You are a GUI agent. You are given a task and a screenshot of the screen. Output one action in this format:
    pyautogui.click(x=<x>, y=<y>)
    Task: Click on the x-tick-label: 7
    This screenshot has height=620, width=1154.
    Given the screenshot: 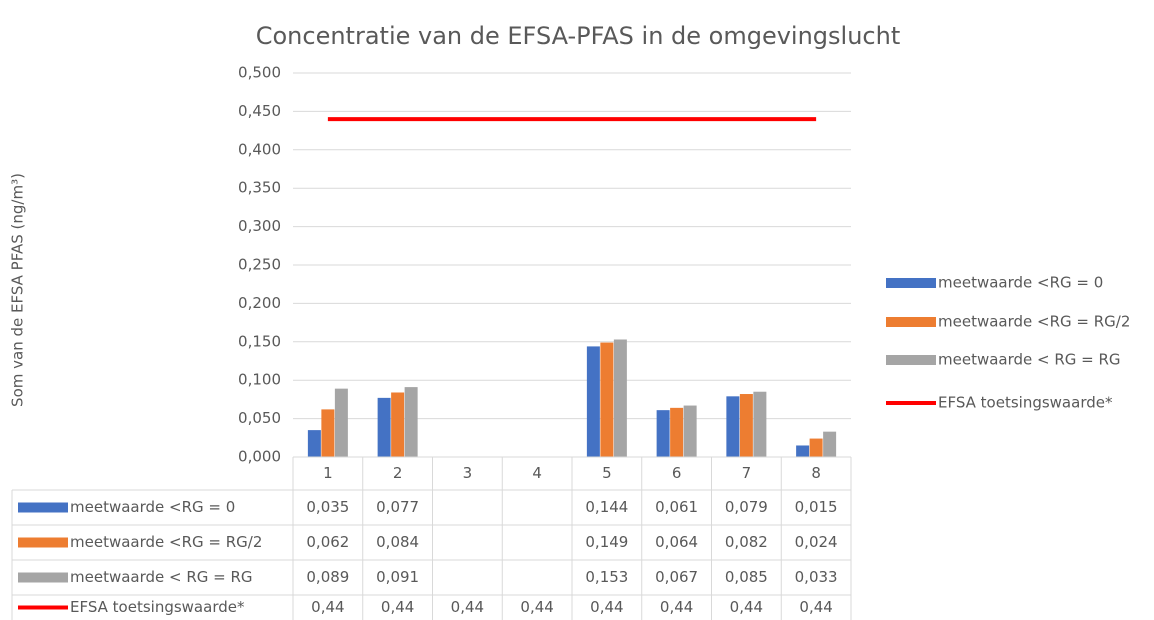 What is the action you would take?
    pyautogui.click(x=747, y=473)
    